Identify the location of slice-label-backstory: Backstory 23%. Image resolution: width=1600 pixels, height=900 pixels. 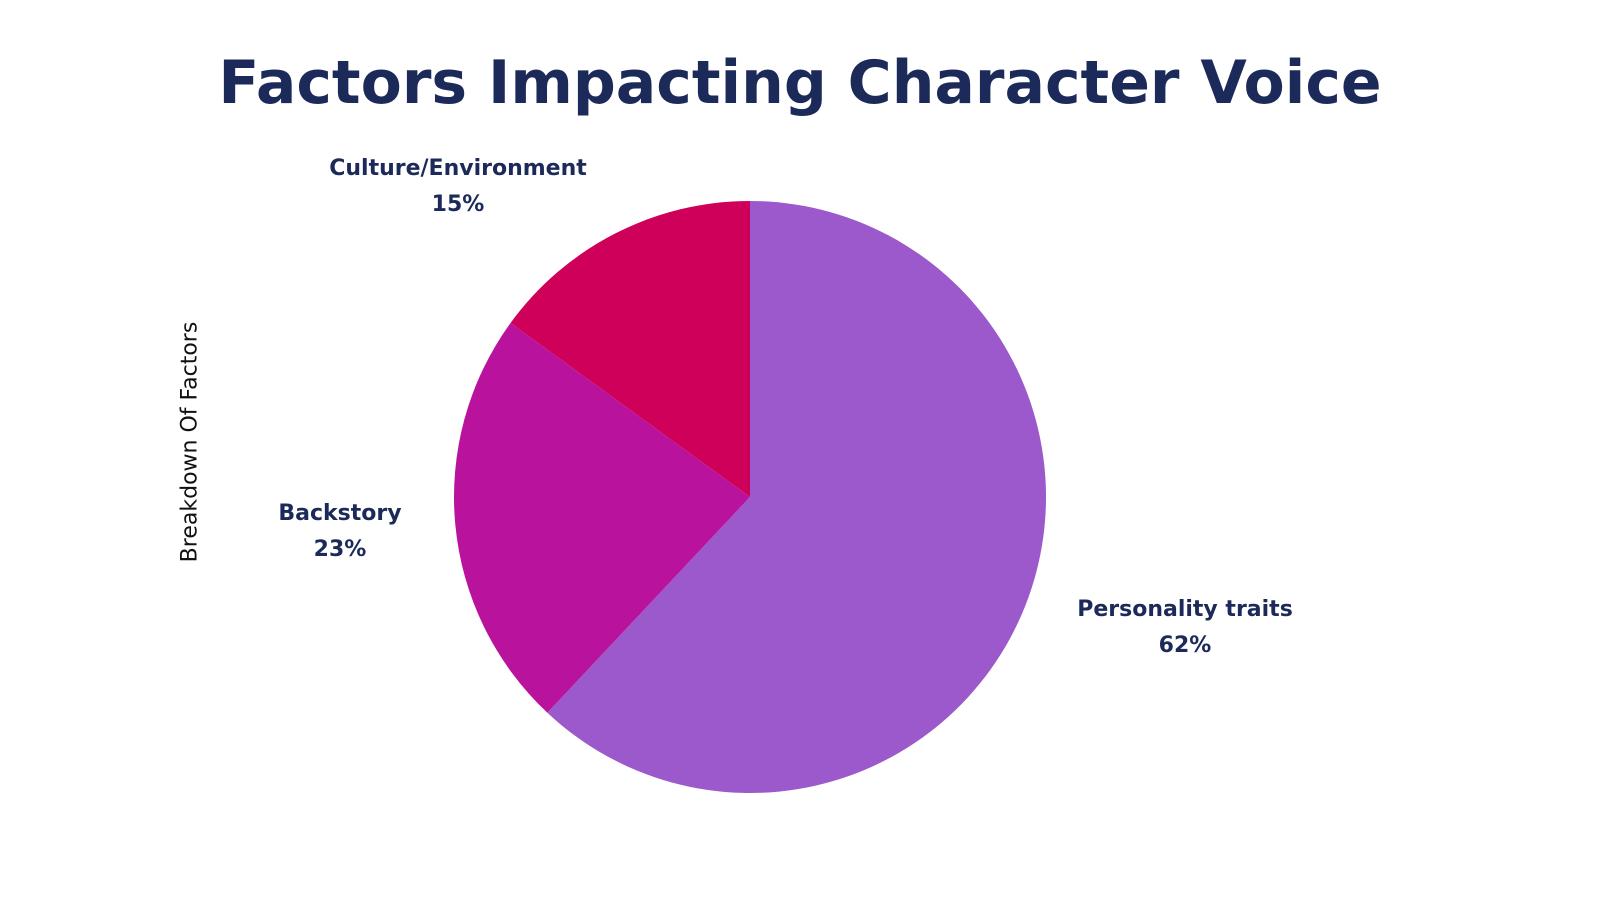
(339, 532).